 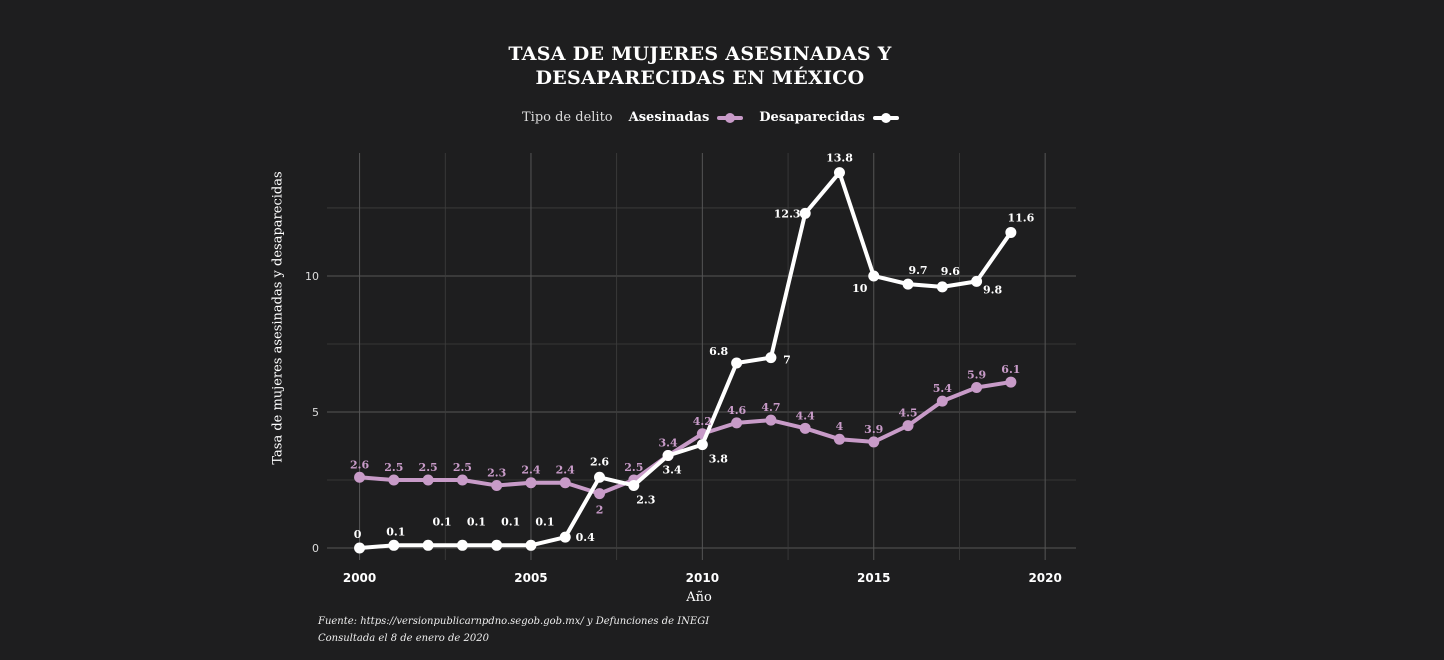 What do you see at coordinates (873, 429) in the screenshot?
I see `data-label-asesinadas: 3.9` at bounding box center [873, 429].